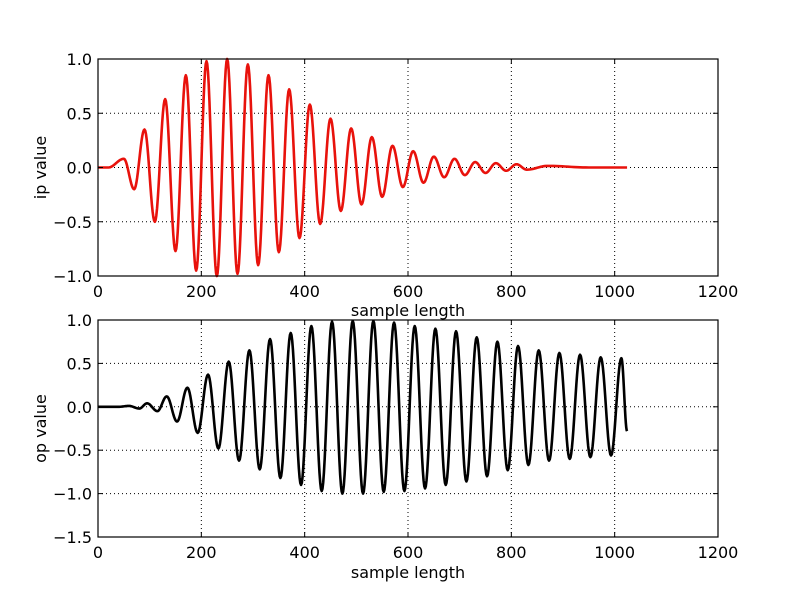 Image resolution: width=800 pixels, height=597 pixels. I want to click on ip-y-tick-label: 0.5, so click(79, 113).